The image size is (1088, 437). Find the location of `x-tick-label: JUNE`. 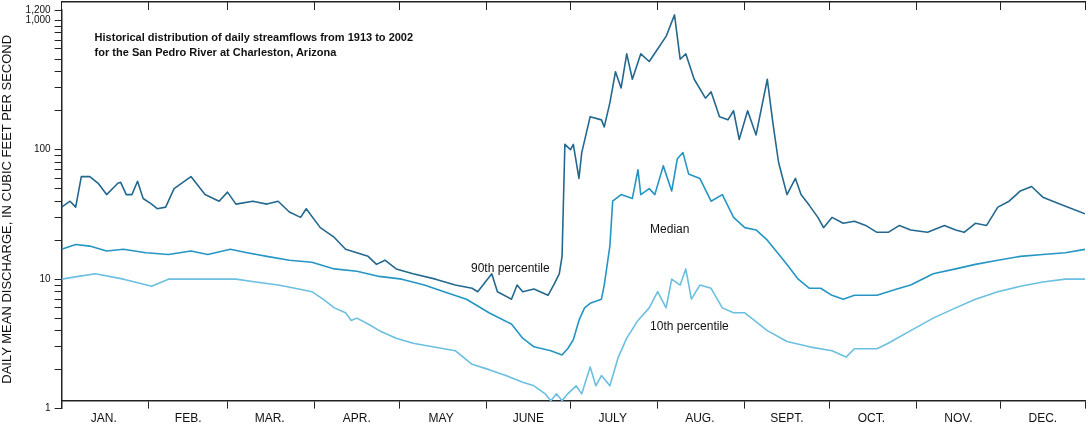

x-tick-label: JUNE is located at coordinates (528, 418).